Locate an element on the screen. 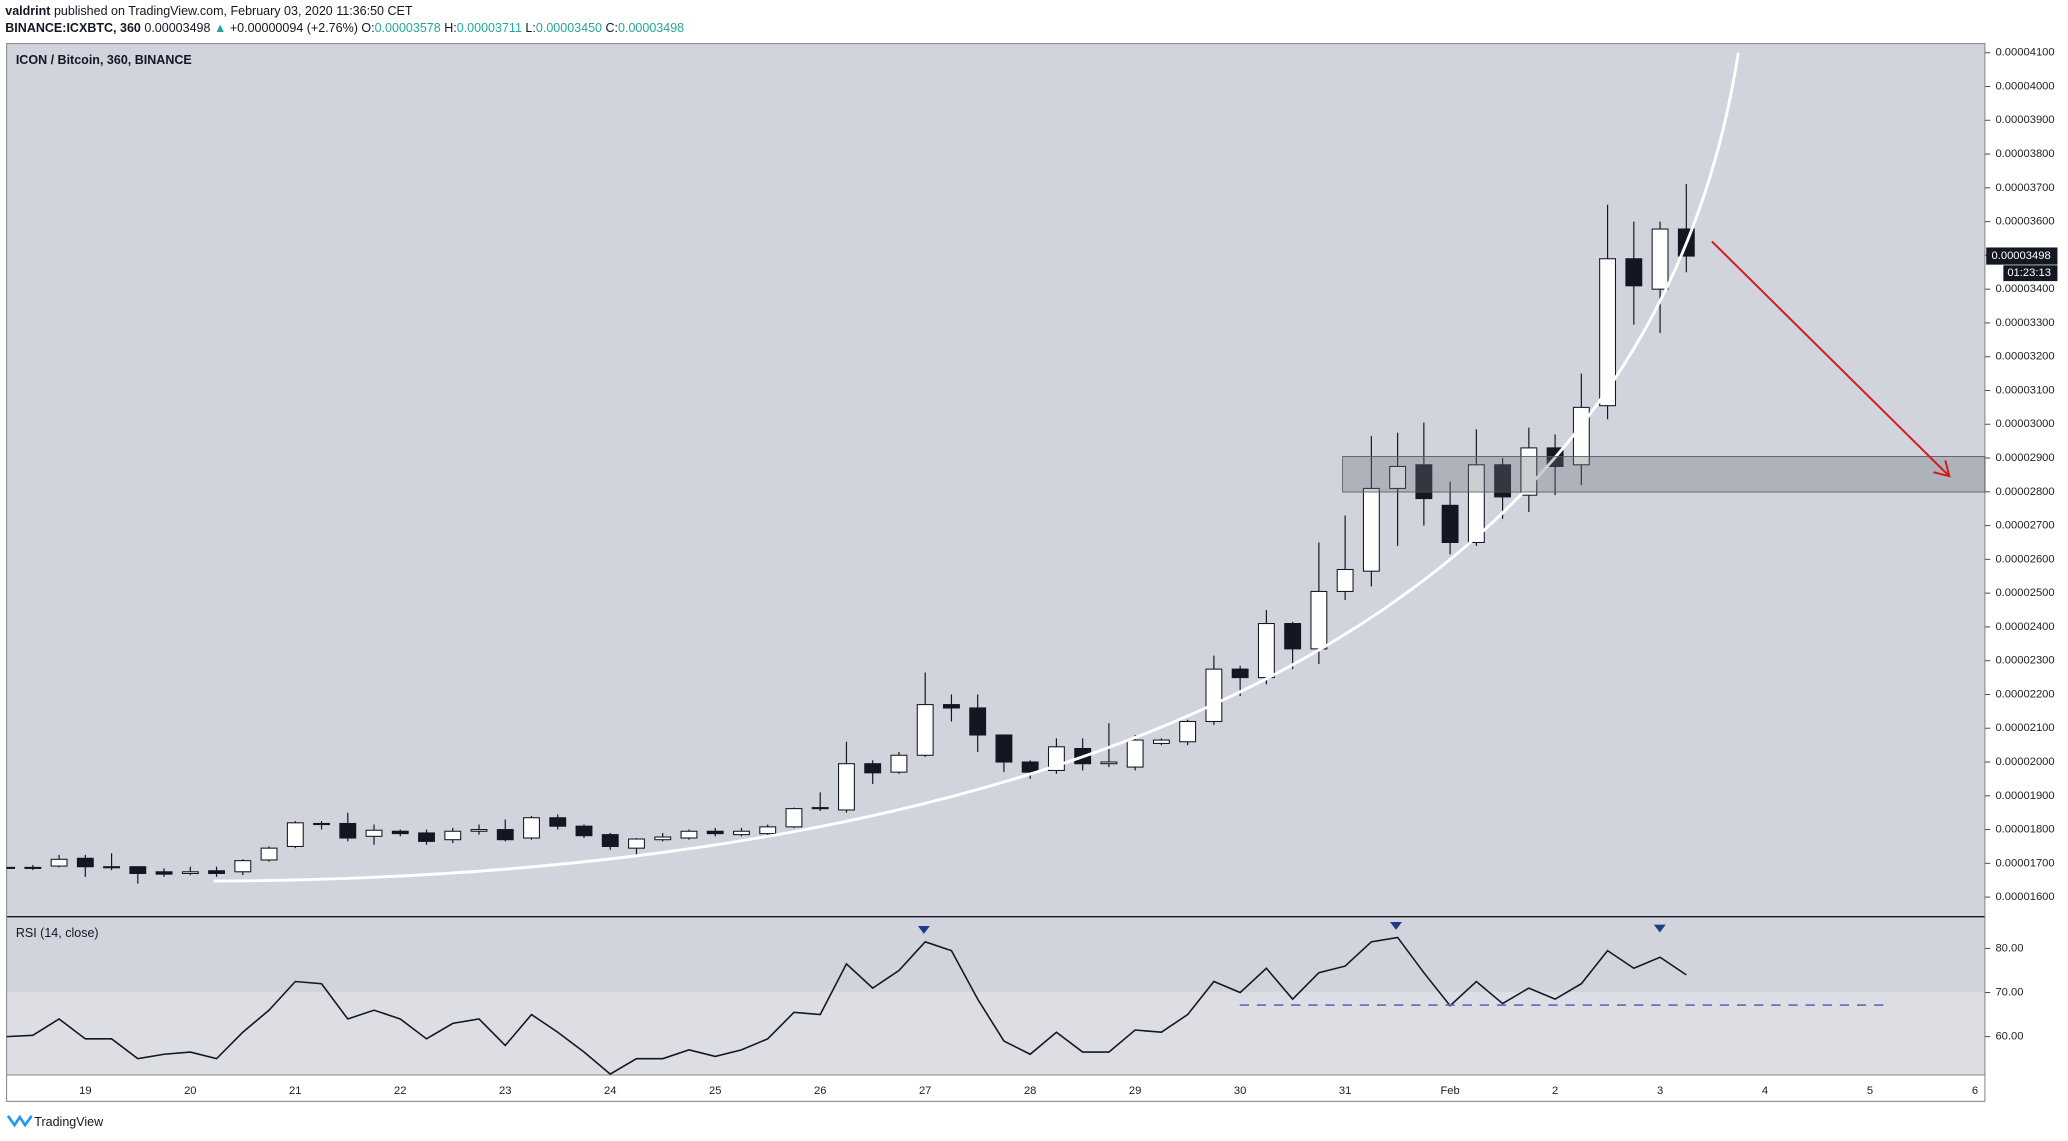  y-tick-label: 0.00003700 is located at coordinates (2024, 188).